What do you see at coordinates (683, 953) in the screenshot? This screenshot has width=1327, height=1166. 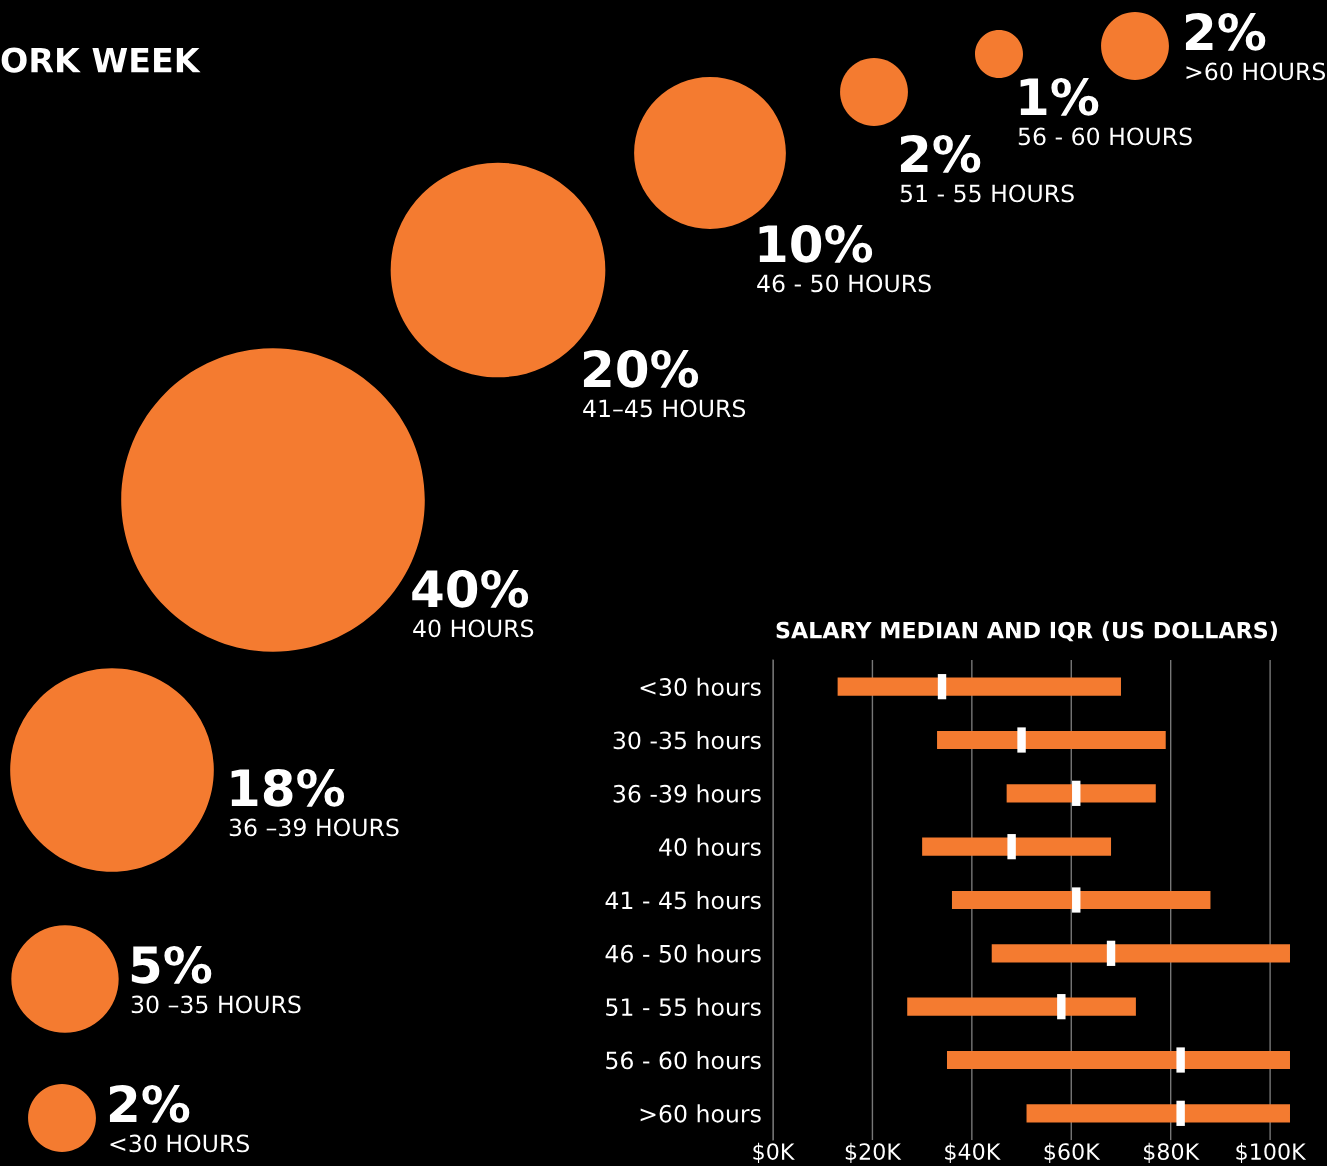 I see `y-tick-label: 46 - 50 hours` at bounding box center [683, 953].